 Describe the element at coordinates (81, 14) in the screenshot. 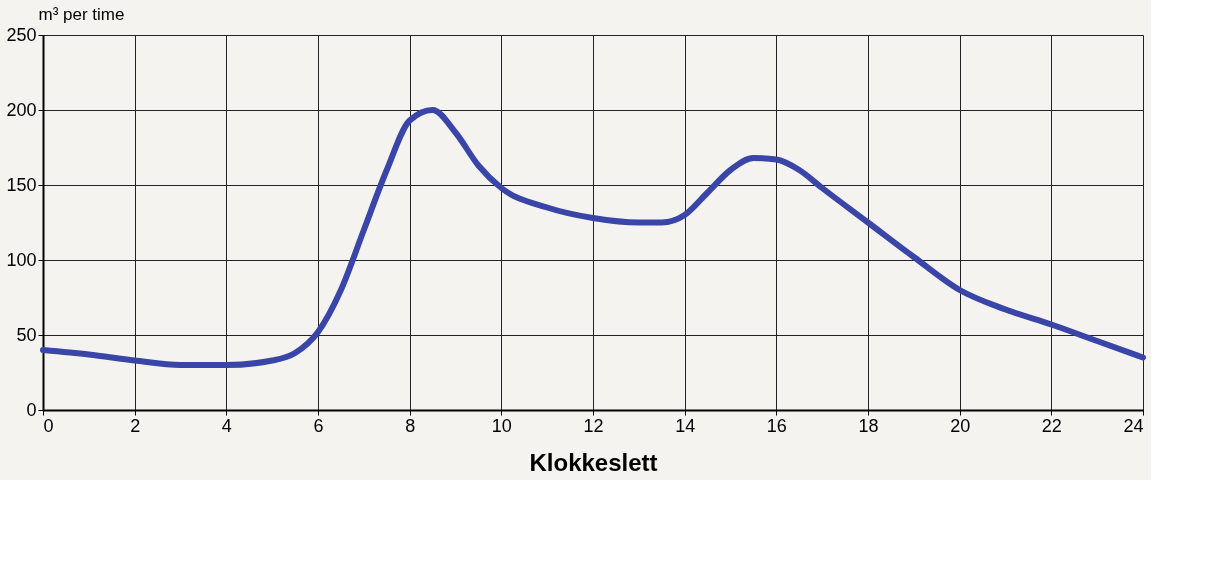

I see `y-axis-title: m³ per time` at that location.